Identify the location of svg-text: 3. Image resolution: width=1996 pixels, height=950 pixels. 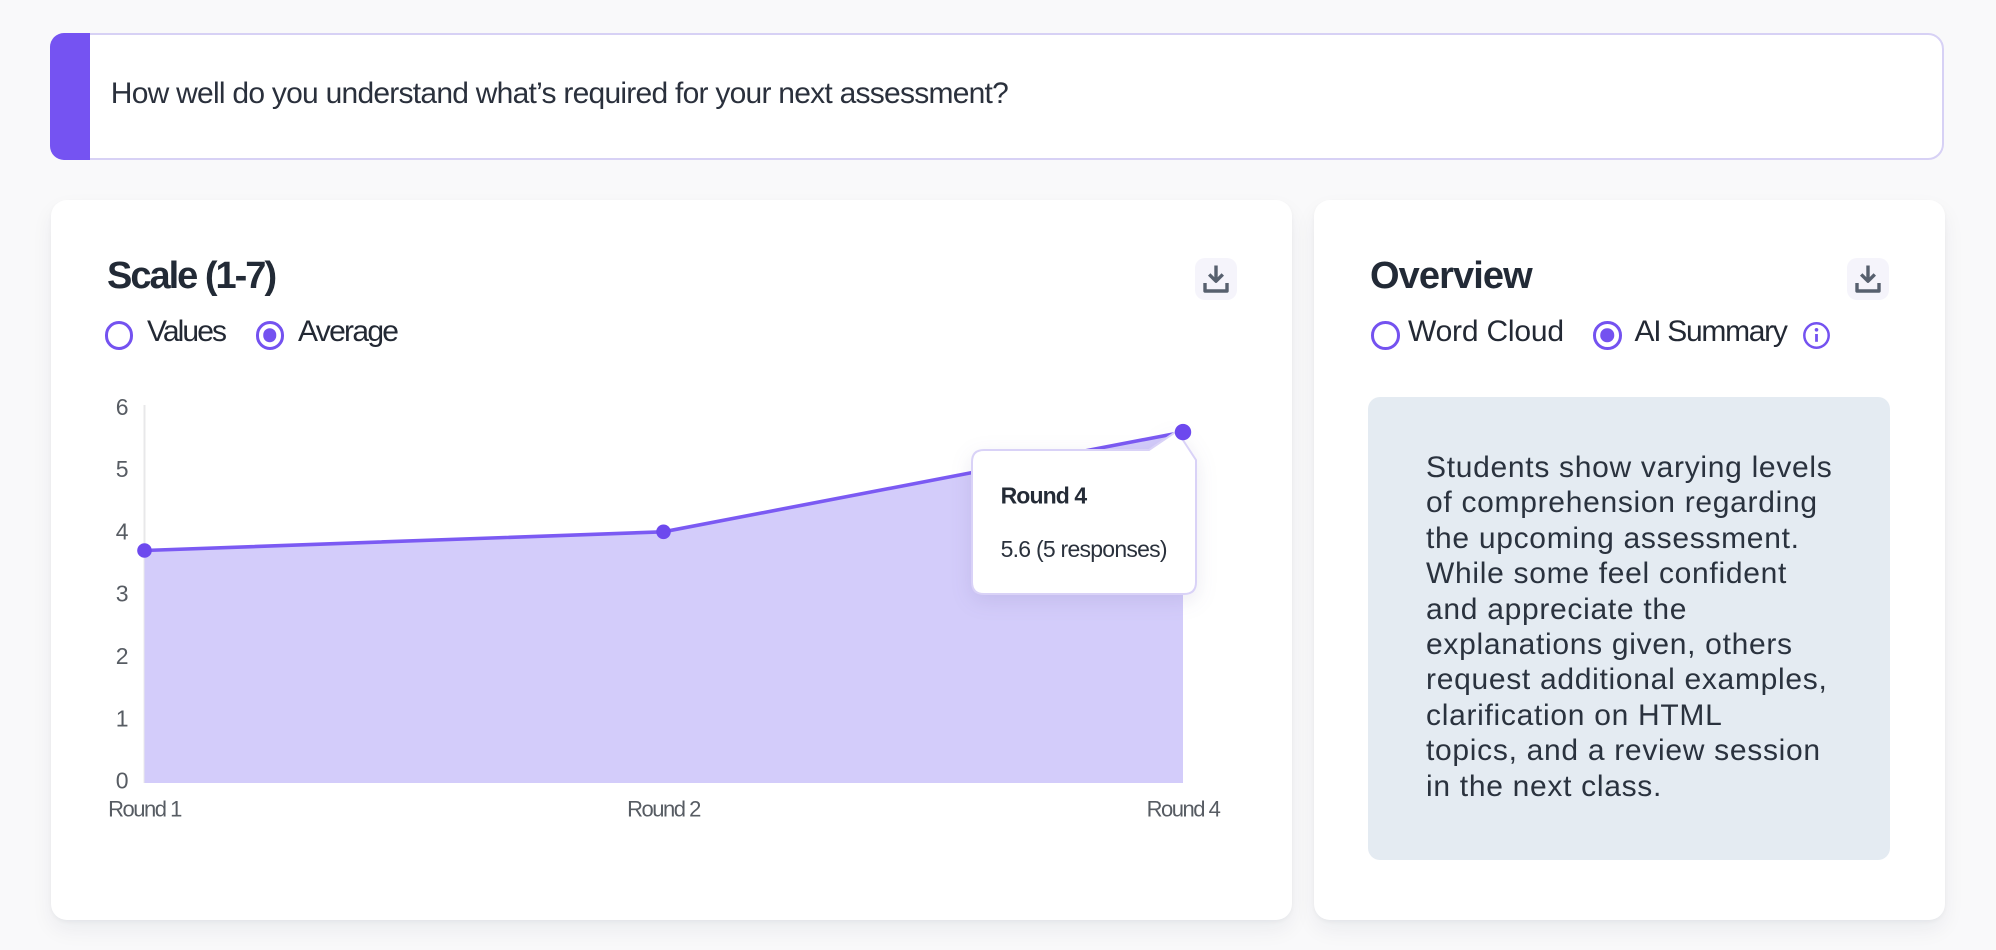
(122, 594).